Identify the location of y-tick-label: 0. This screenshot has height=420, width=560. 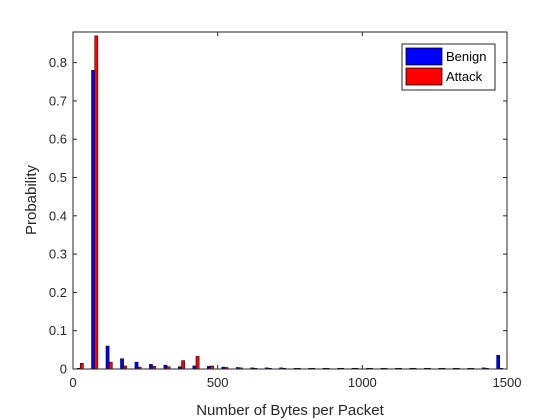
(63, 369).